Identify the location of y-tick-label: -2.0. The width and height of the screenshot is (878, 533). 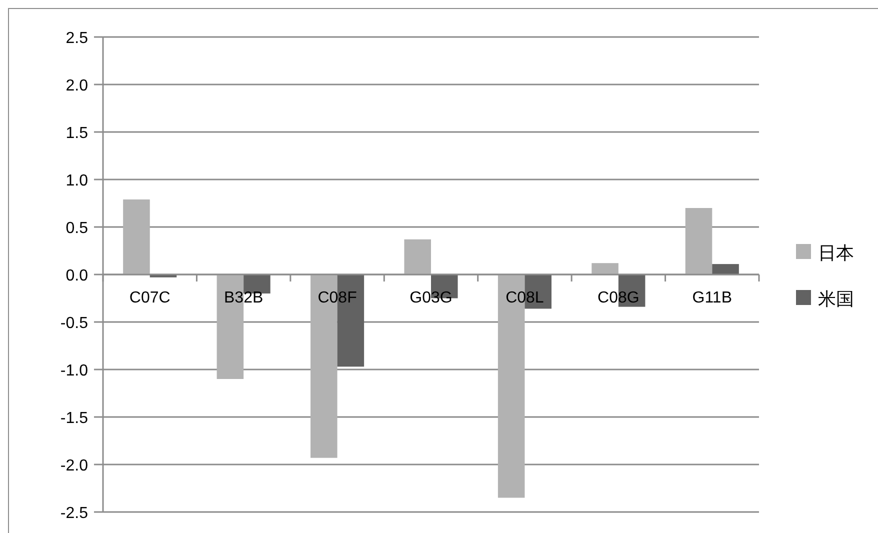
(74, 466).